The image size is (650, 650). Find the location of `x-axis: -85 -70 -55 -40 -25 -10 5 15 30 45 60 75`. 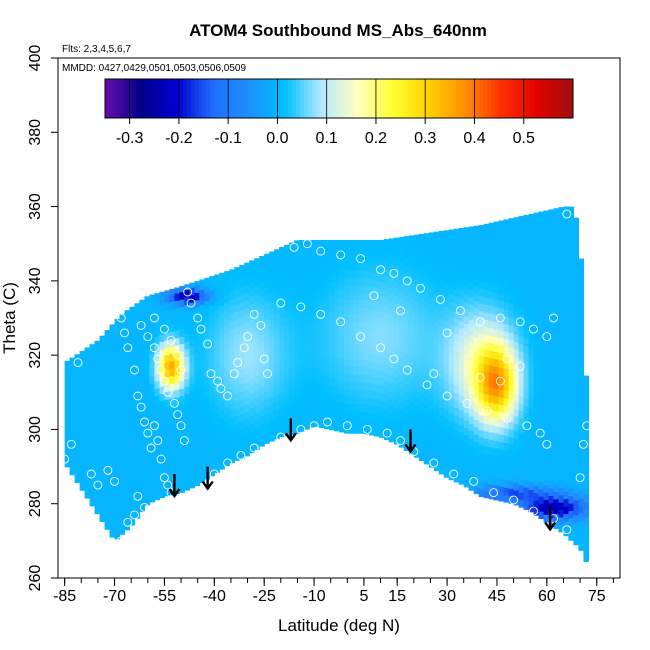

x-axis: -85 -70 -55 -40 -25 -10 5 15 30 45 60 75 is located at coordinates (333, 591).